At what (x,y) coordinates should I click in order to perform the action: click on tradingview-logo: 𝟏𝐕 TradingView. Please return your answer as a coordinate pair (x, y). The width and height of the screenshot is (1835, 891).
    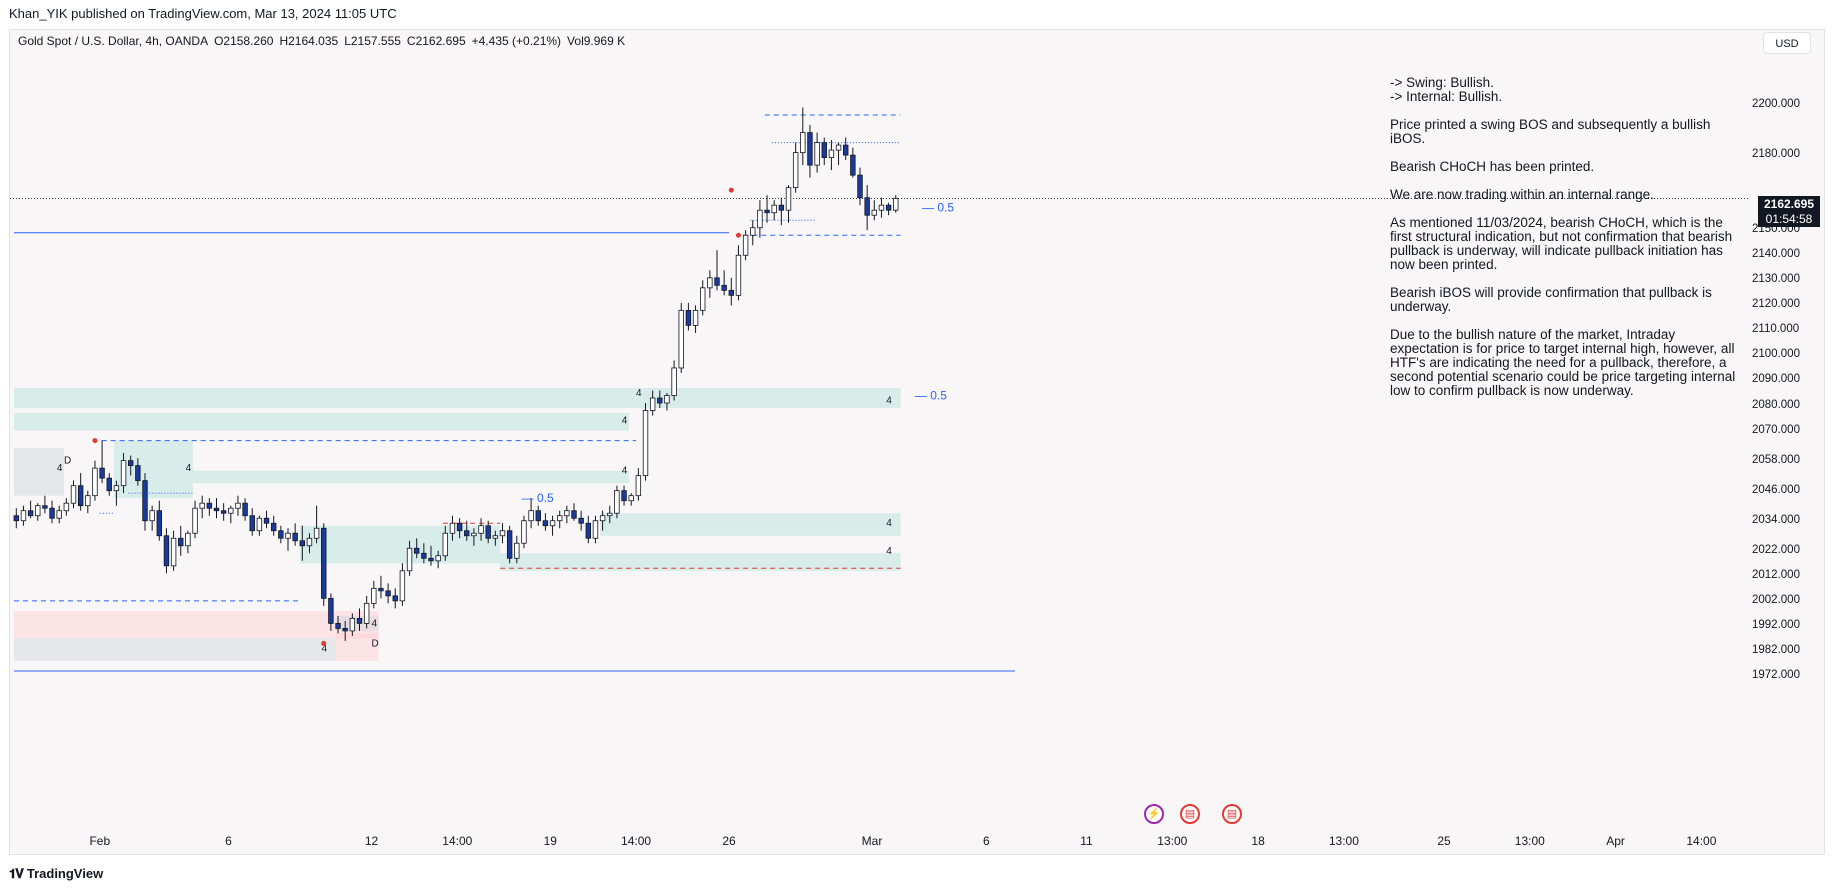
    Looking at the image, I should click on (56, 874).